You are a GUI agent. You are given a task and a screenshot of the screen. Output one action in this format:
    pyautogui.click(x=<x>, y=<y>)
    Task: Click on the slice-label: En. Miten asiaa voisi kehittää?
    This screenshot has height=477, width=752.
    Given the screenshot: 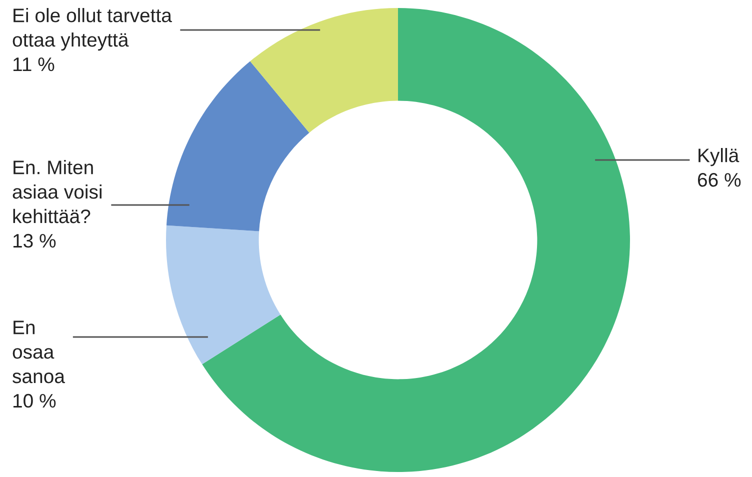 What is the action you would take?
    pyautogui.click(x=57, y=192)
    